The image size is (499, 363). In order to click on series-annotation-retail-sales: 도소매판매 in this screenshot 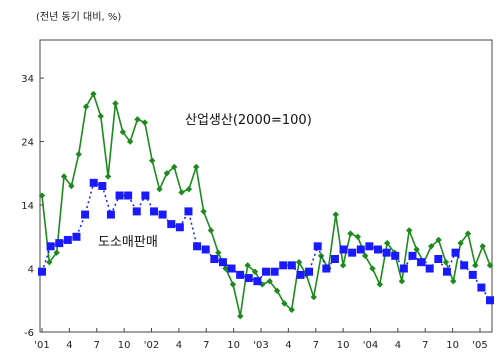, I will do `click(128, 242)`.